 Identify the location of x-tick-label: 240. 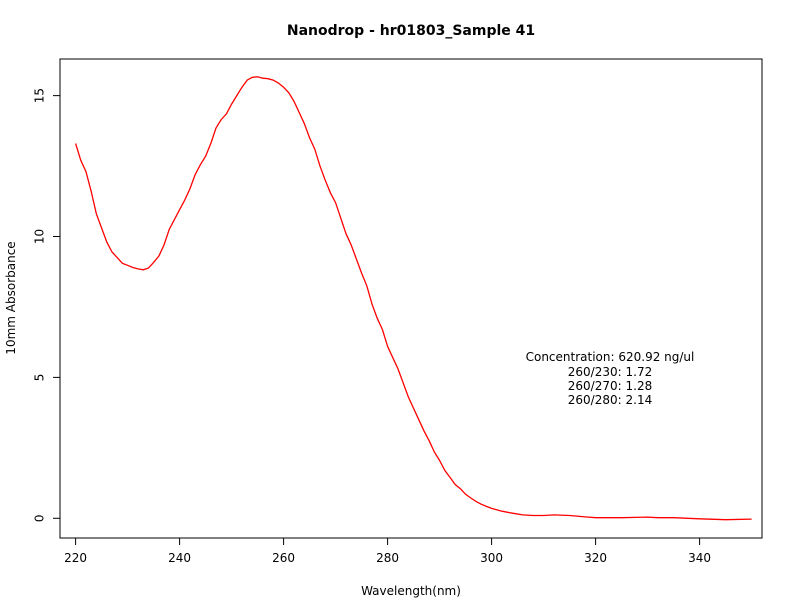
(179, 558).